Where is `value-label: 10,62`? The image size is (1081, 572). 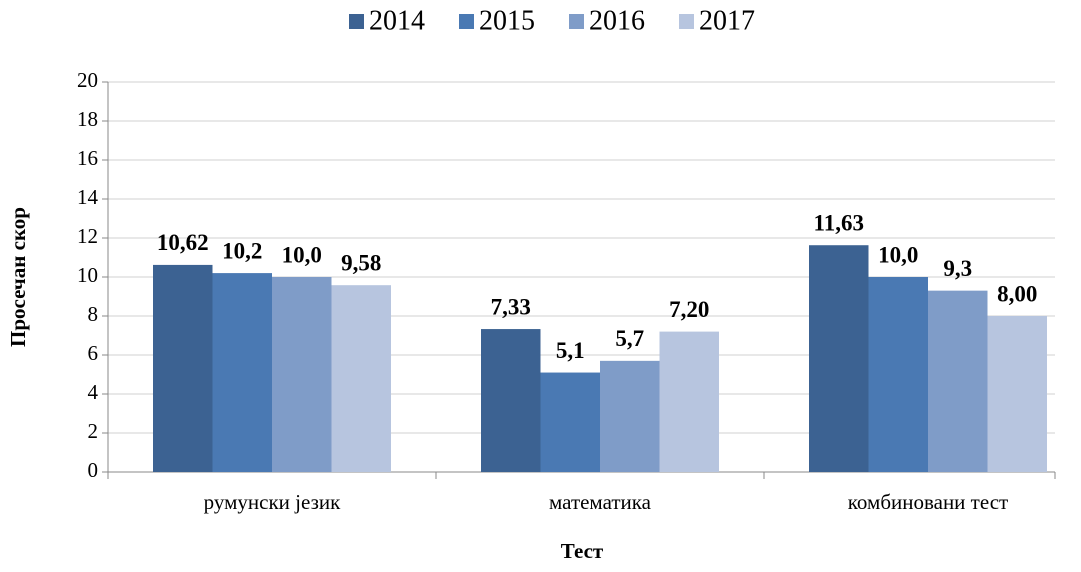 value-label: 10,62 is located at coordinates (183, 242).